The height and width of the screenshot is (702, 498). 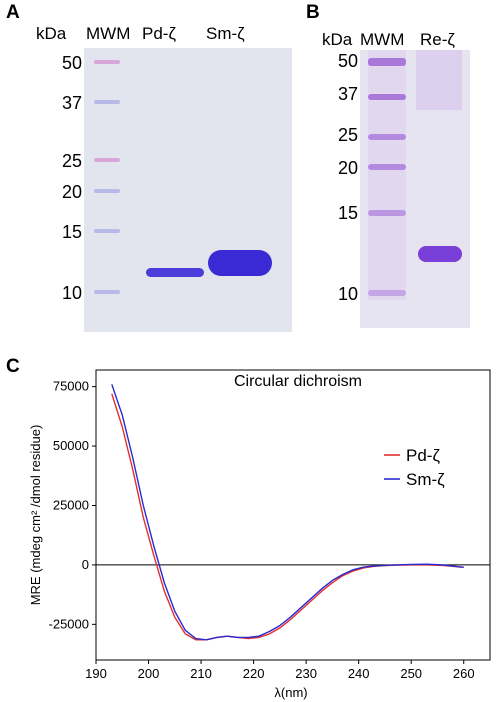 I want to click on x-tick-label: 240, so click(x=359, y=673).